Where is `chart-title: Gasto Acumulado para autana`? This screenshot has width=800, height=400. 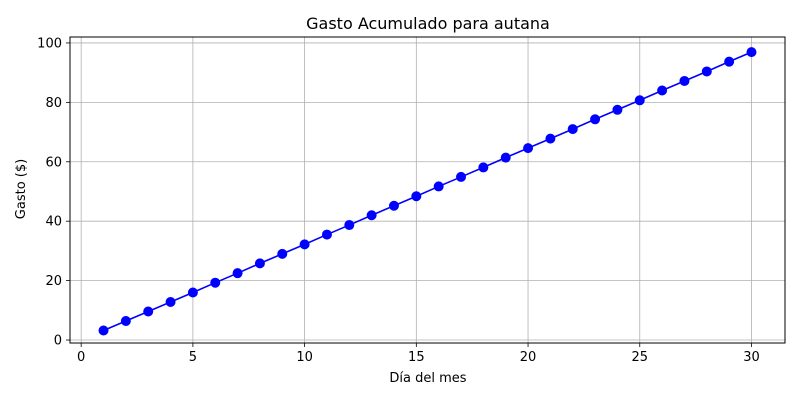 chart-title: Gasto Acumulado para autana is located at coordinates (428, 23).